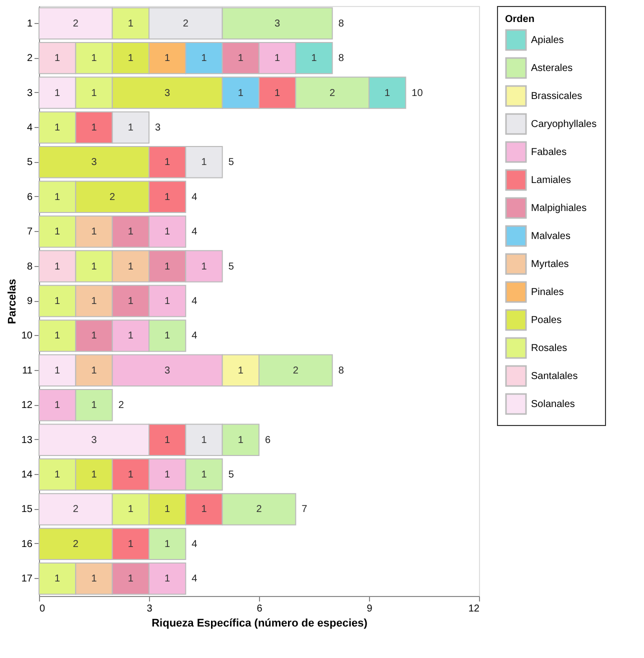 This screenshot has width=644, height=658. I want to click on legend-label: Asterales, so click(552, 68).